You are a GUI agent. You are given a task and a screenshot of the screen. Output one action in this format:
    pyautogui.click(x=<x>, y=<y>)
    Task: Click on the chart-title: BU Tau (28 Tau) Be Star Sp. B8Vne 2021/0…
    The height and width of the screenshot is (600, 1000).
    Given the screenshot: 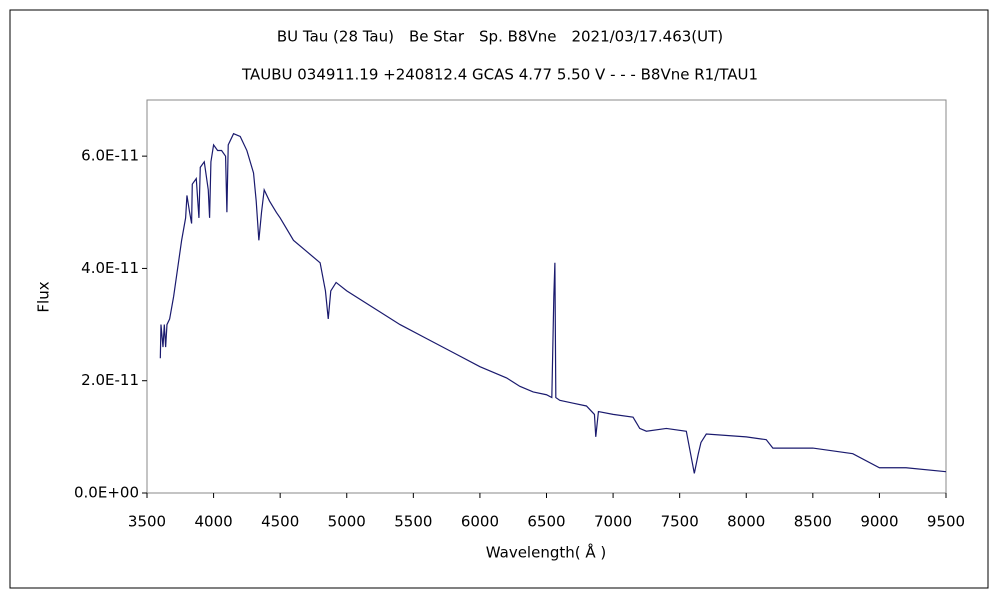 What is the action you would take?
    pyautogui.click(x=500, y=37)
    